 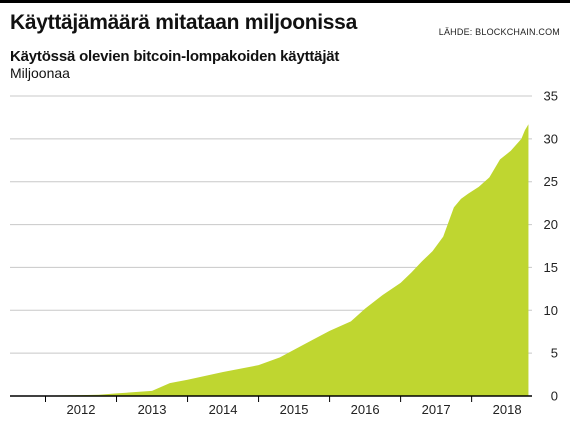 What do you see at coordinates (554, 353) in the screenshot?
I see `y-tick-label: 5` at bounding box center [554, 353].